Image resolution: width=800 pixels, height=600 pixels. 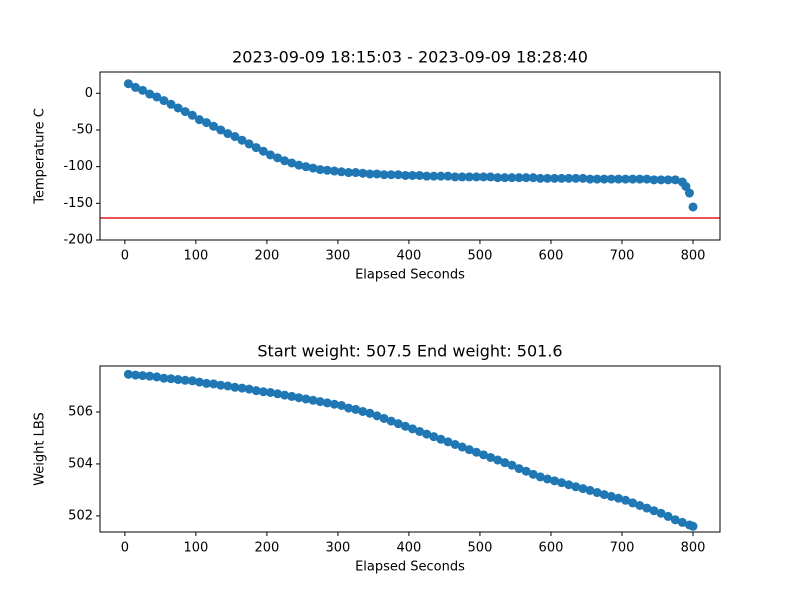 I want to click on x-tick-label: 100, so click(x=195, y=548).